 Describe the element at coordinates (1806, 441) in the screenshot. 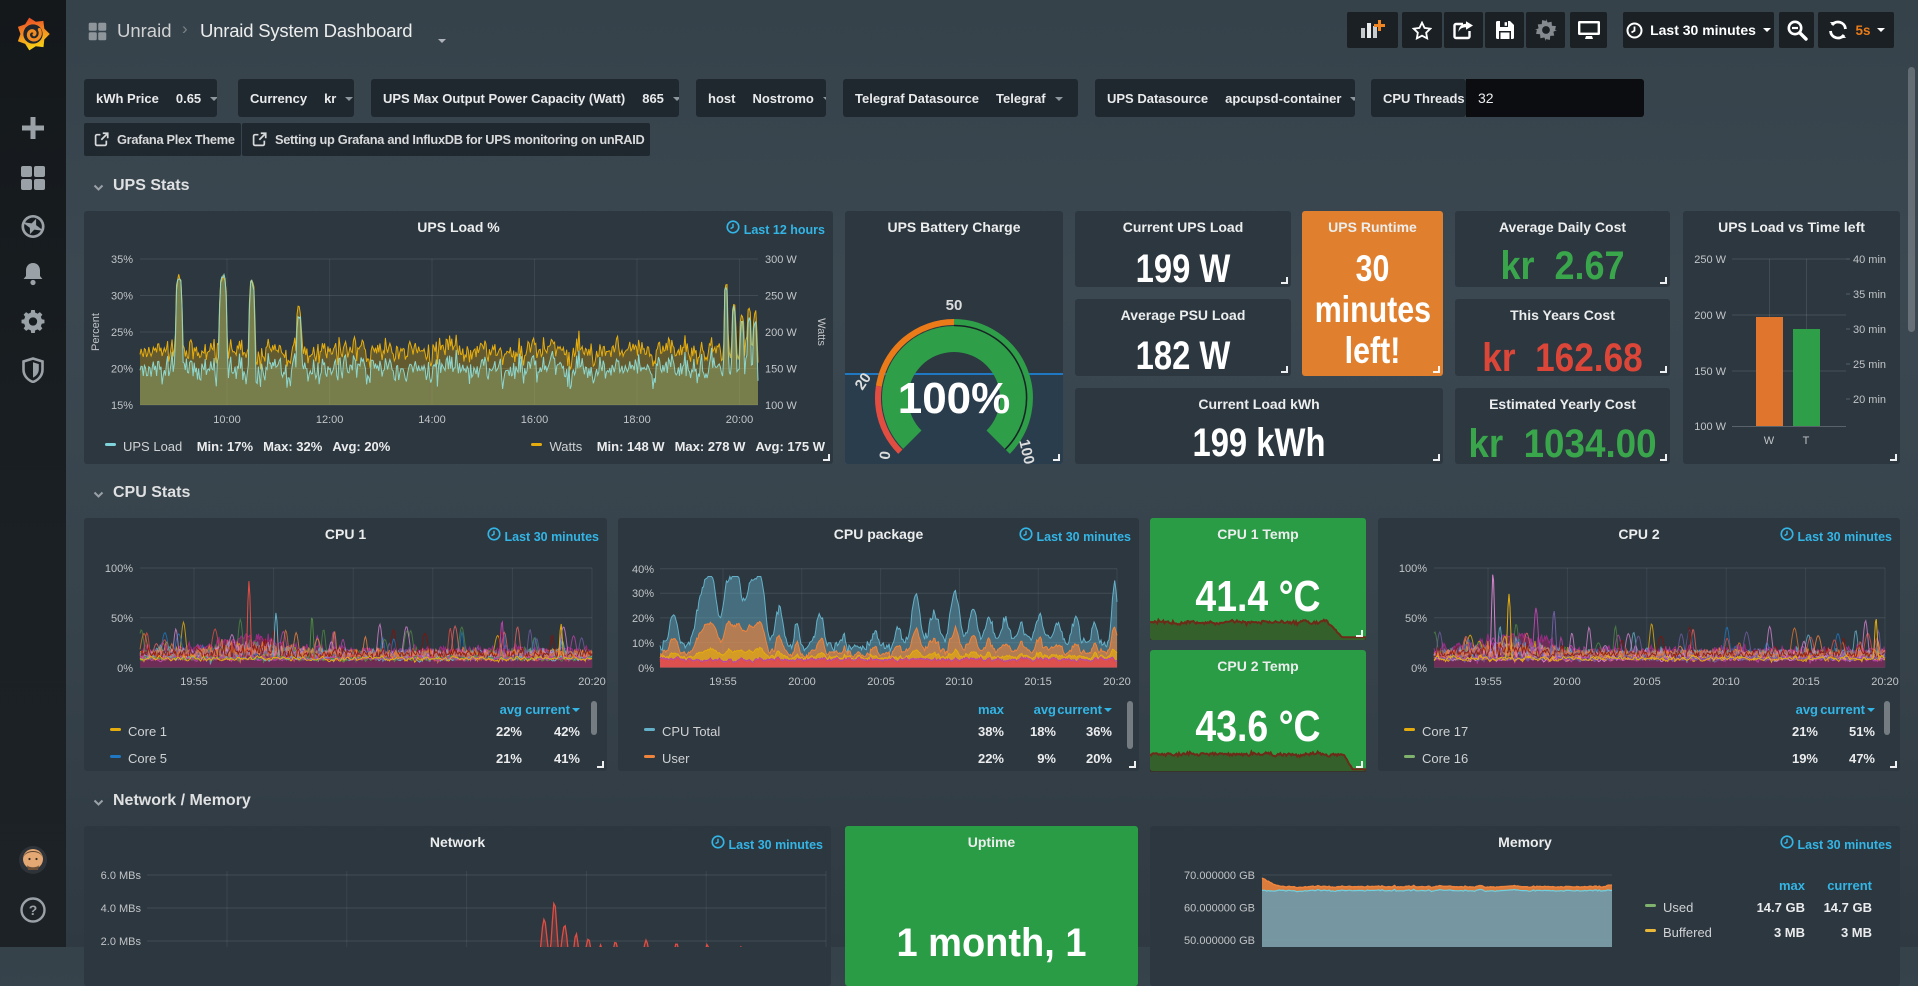

I see `svg-text: T` at that location.